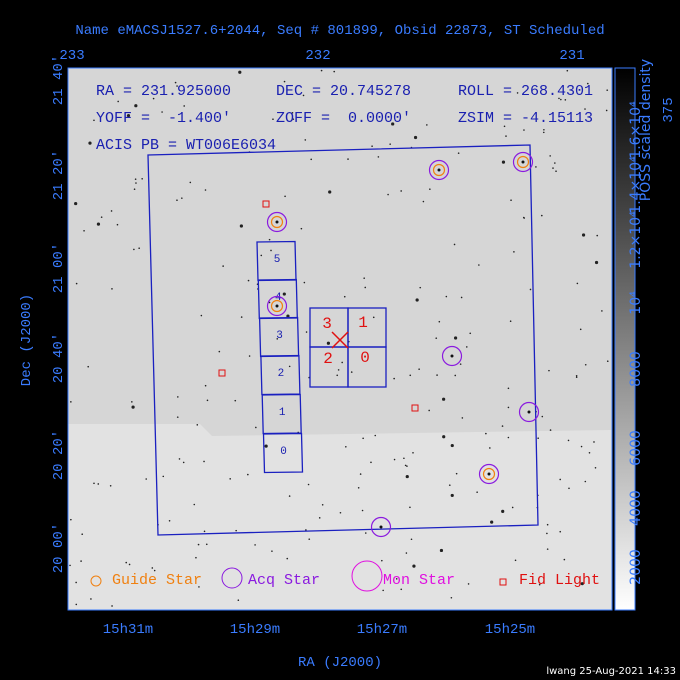  I want to click on bottom-tick-label: 15h31m, so click(128, 630).